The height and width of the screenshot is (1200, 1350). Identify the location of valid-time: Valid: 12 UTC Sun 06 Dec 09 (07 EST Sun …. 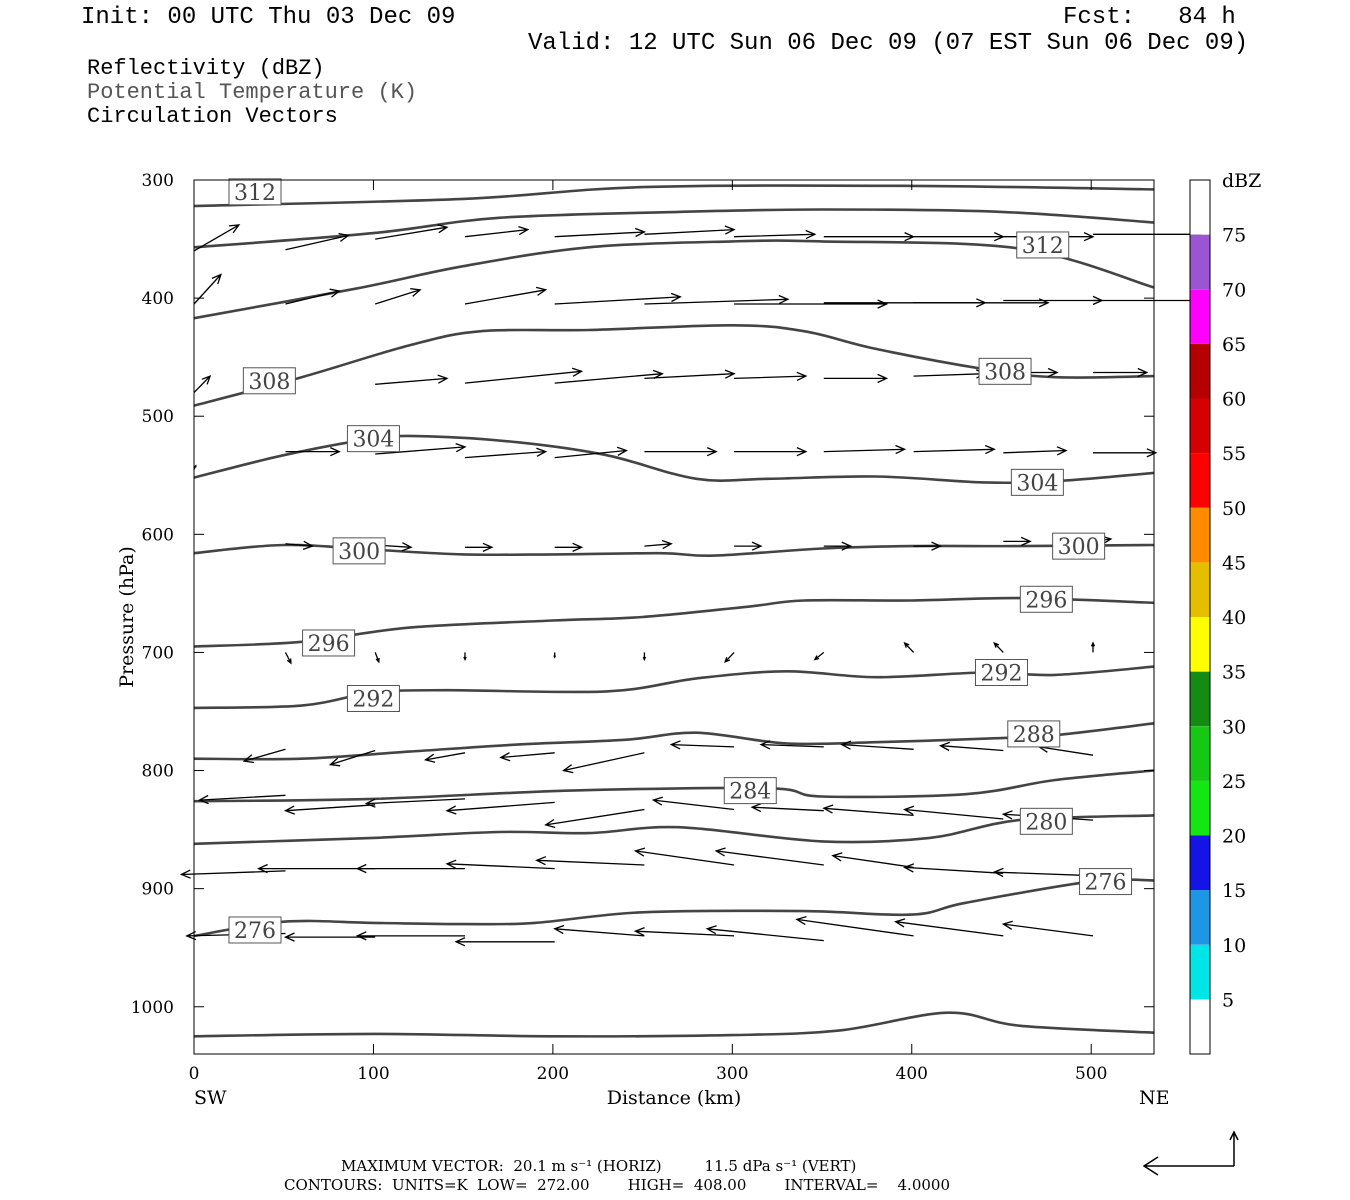
(888, 43).